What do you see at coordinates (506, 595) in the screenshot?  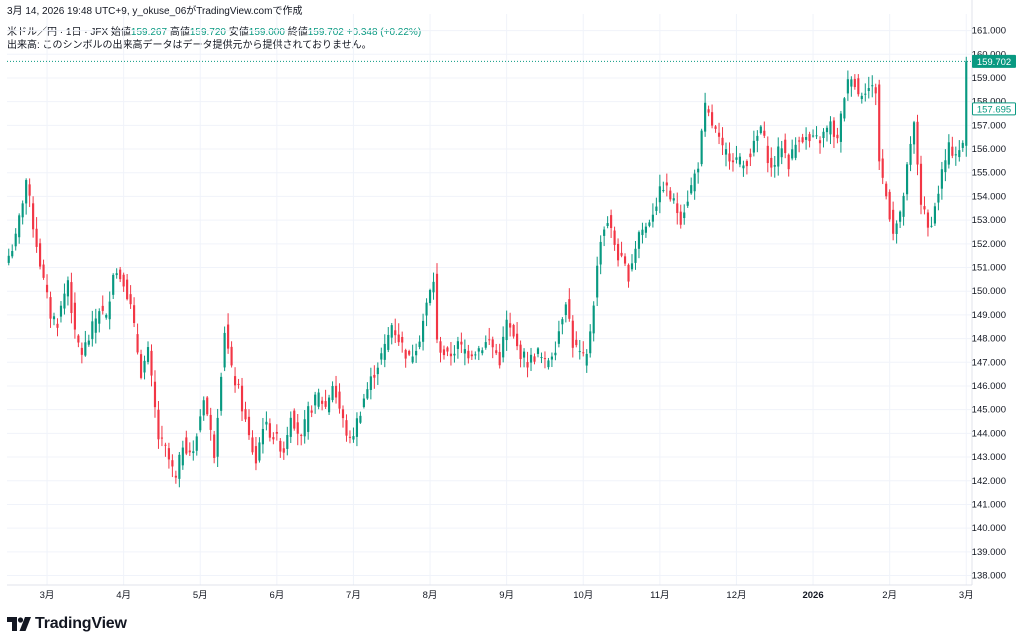 I see `time-tick-label: 9月` at bounding box center [506, 595].